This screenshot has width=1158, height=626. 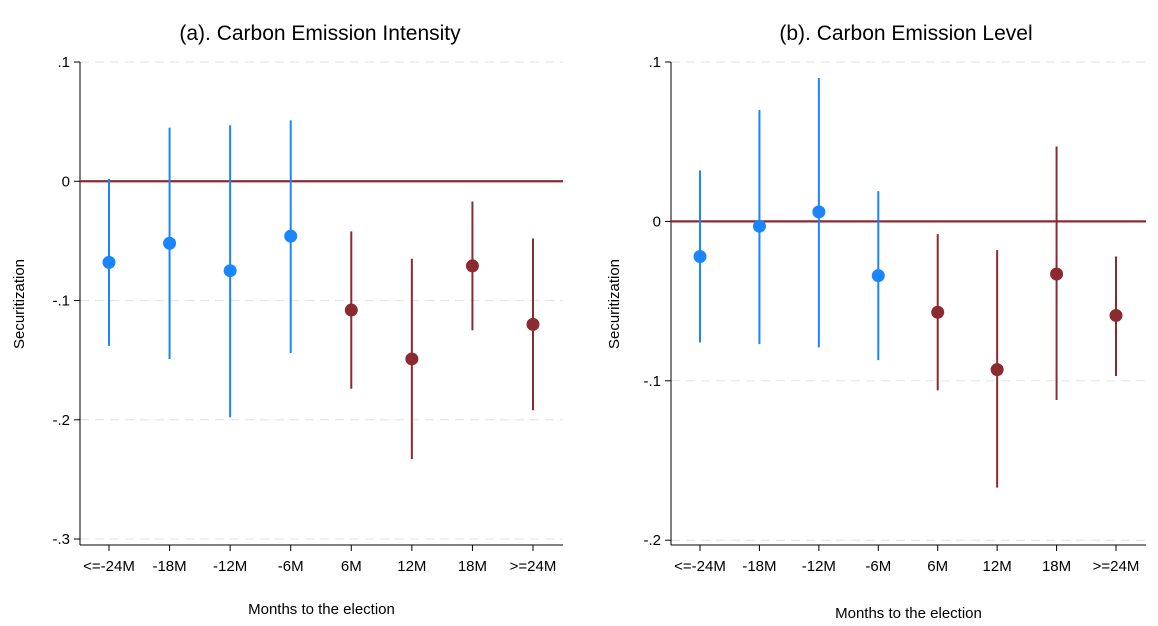 I want to click on y-tick-label: -.3, so click(x=61, y=539).